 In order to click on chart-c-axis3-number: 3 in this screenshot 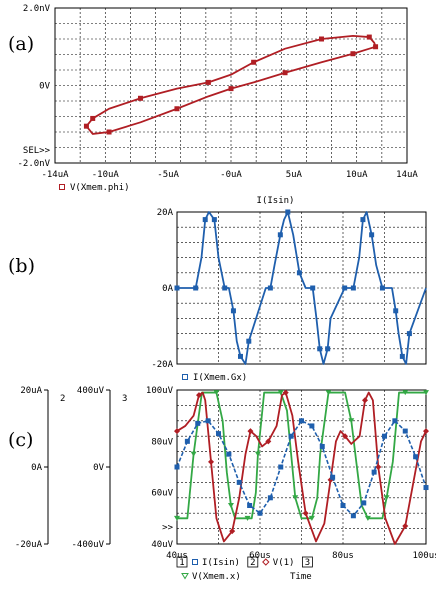, I will do `click(124, 399)`.